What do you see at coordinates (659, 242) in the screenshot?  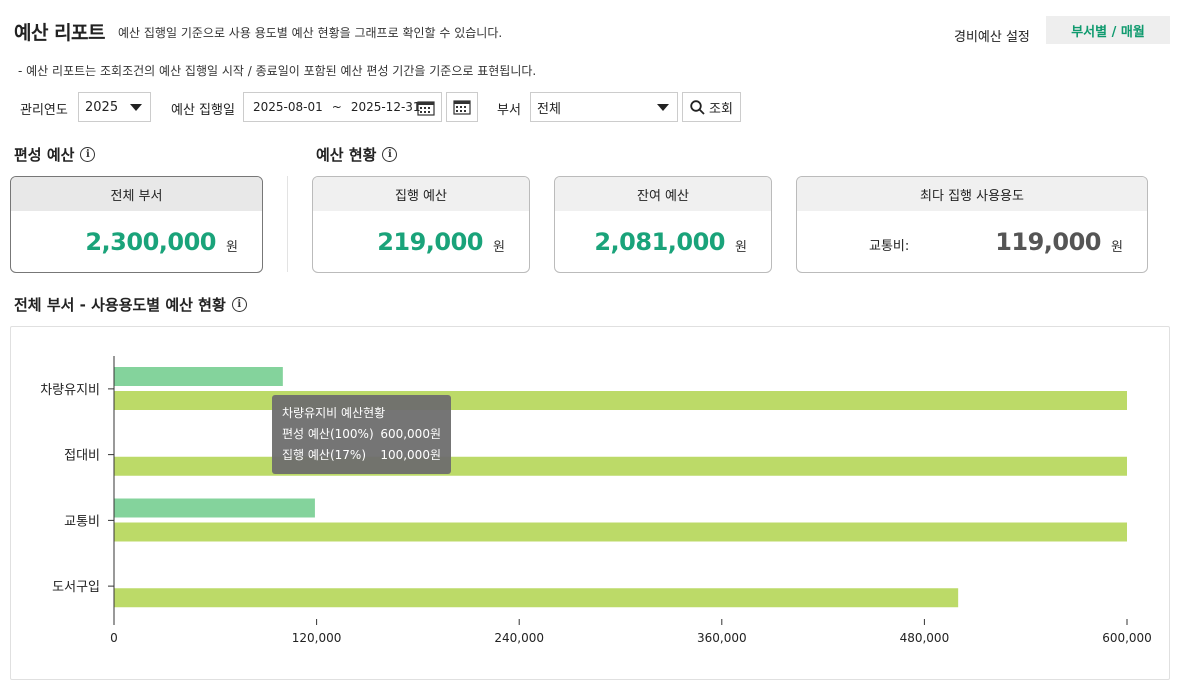 I see `remaining-amount: 2,081,000` at bounding box center [659, 242].